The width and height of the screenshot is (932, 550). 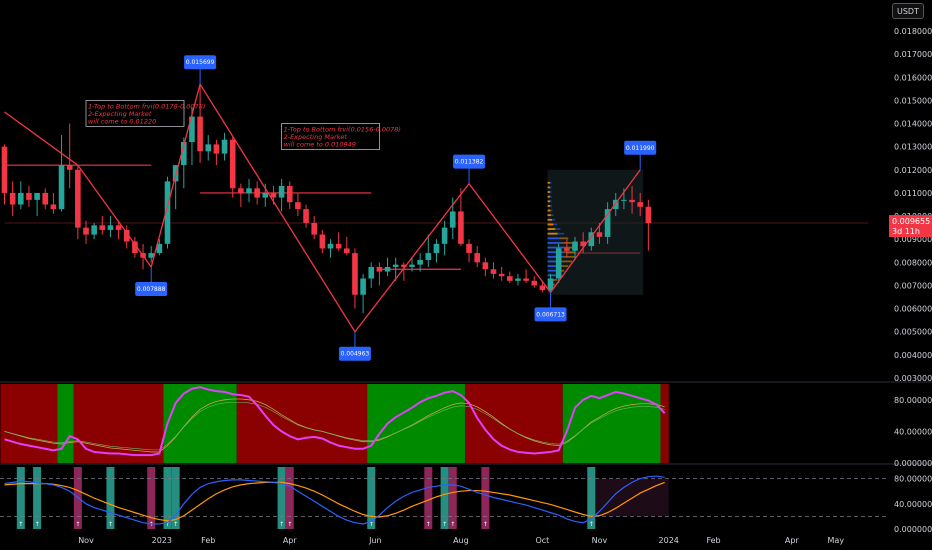 What do you see at coordinates (550, 307) in the screenshot?
I see `pivot-label: 0.006713` at bounding box center [550, 307].